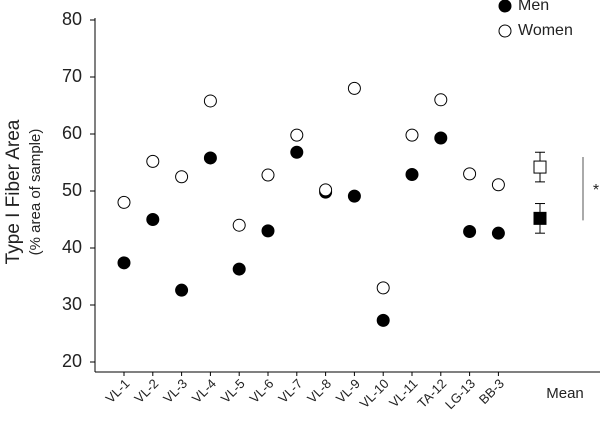  Describe the element at coordinates (35, 192) in the screenshot. I see `y-axis-sublabel: (% area of sample)` at that location.